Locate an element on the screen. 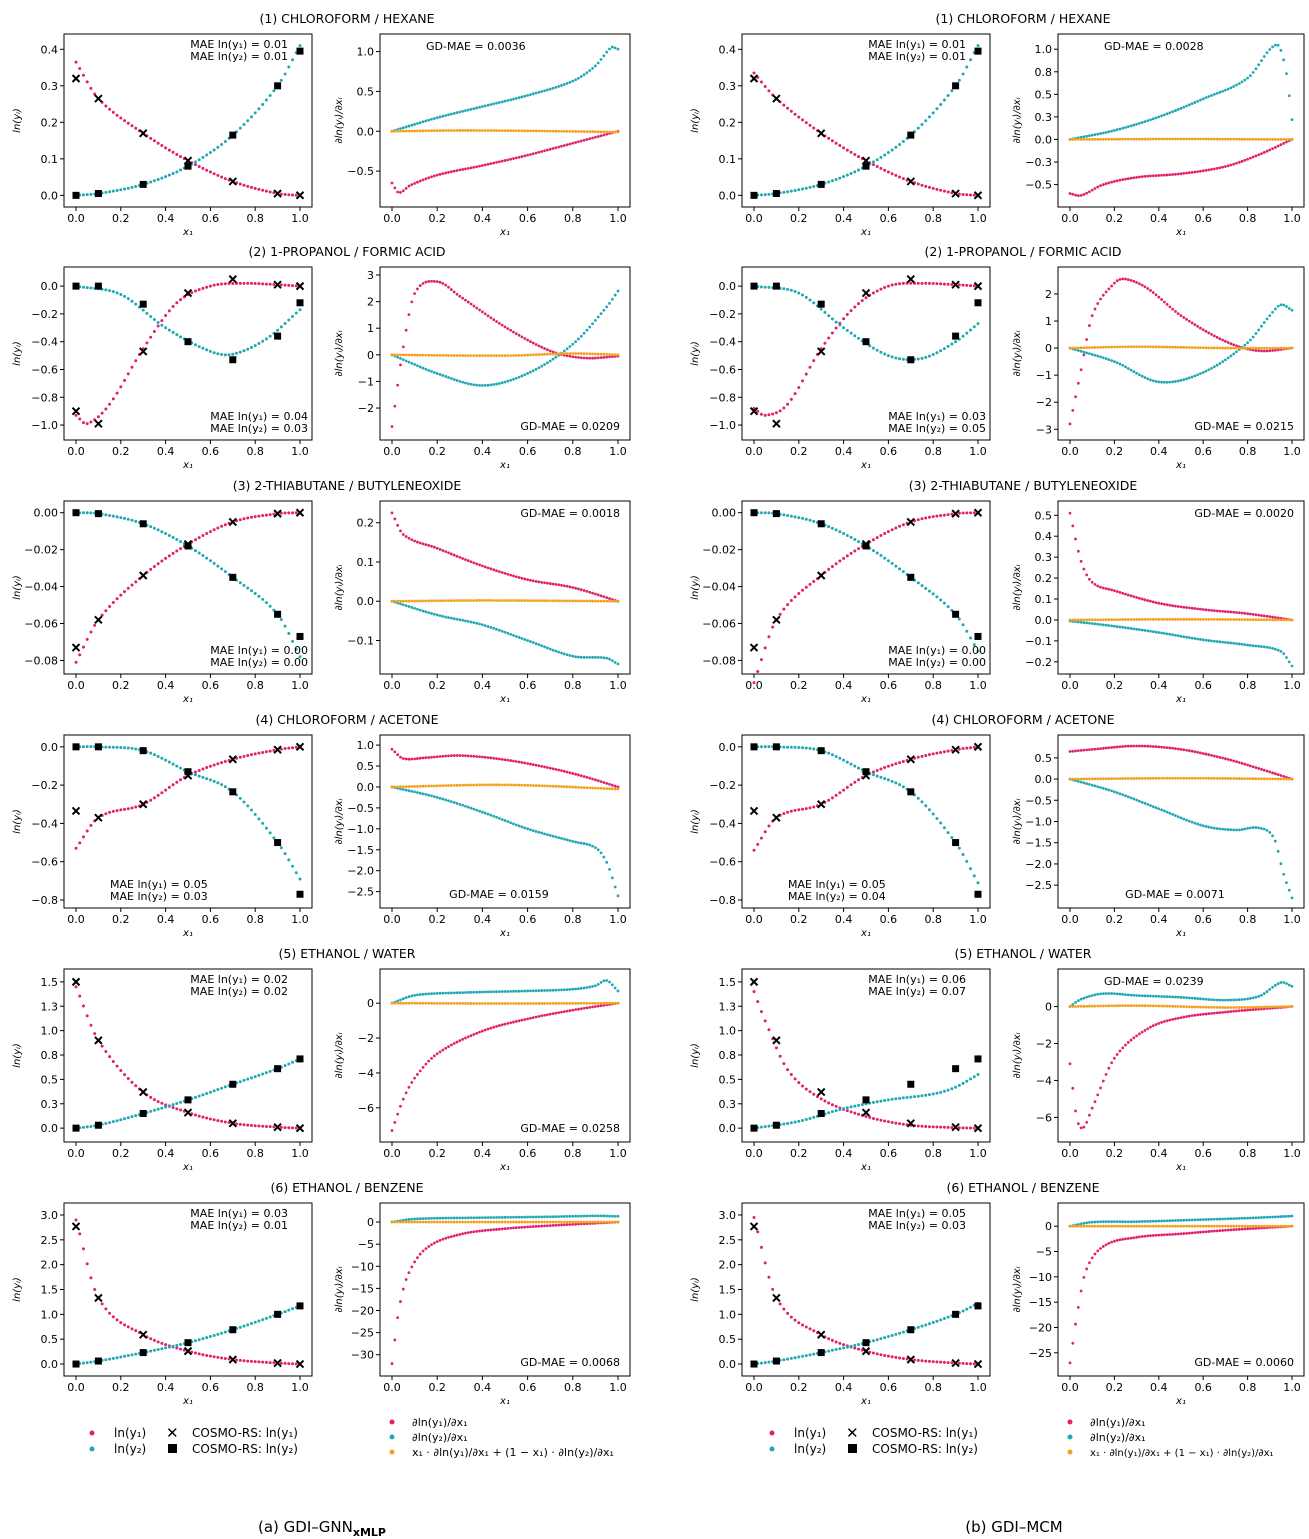 This screenshot has width=1309, height=1539. x-tick-label: 0.2 is located at coordinates (437, 919).